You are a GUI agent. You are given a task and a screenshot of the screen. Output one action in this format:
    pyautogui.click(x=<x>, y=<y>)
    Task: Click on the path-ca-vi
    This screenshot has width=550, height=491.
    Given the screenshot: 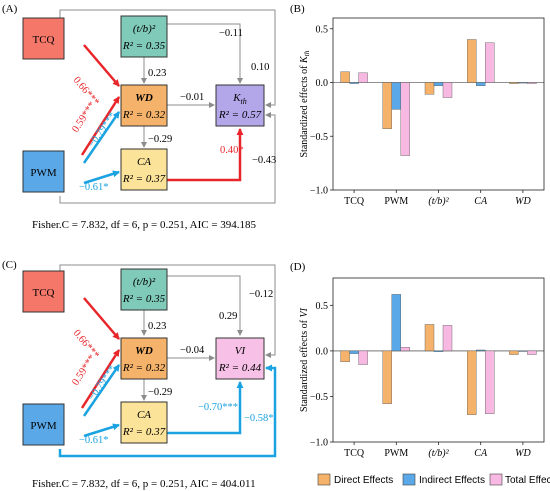 What is the action you would take?
    pyautogui.click(x=205, y=408)
    